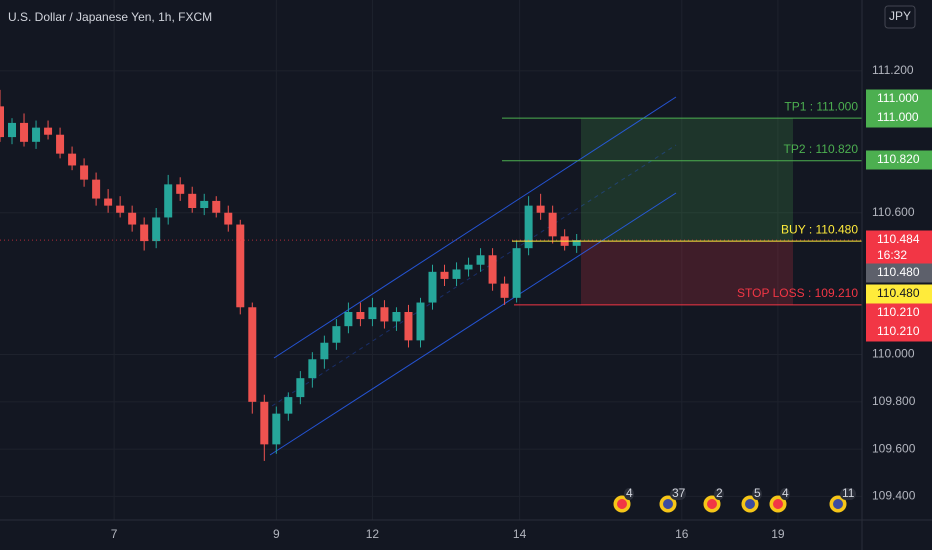 The height and width of the screenshot is (550, 932). I want to click on y-tick-label: 109.800, so click(894, 401).